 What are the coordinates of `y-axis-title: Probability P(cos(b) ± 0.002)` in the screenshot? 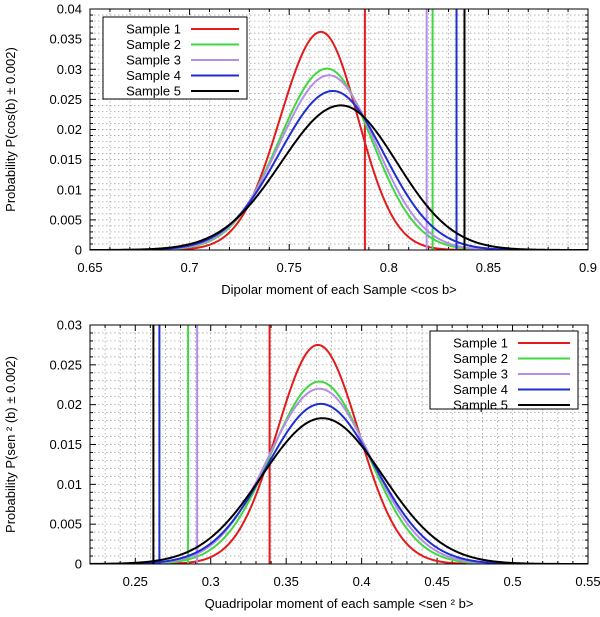 It's located at (10, 129).